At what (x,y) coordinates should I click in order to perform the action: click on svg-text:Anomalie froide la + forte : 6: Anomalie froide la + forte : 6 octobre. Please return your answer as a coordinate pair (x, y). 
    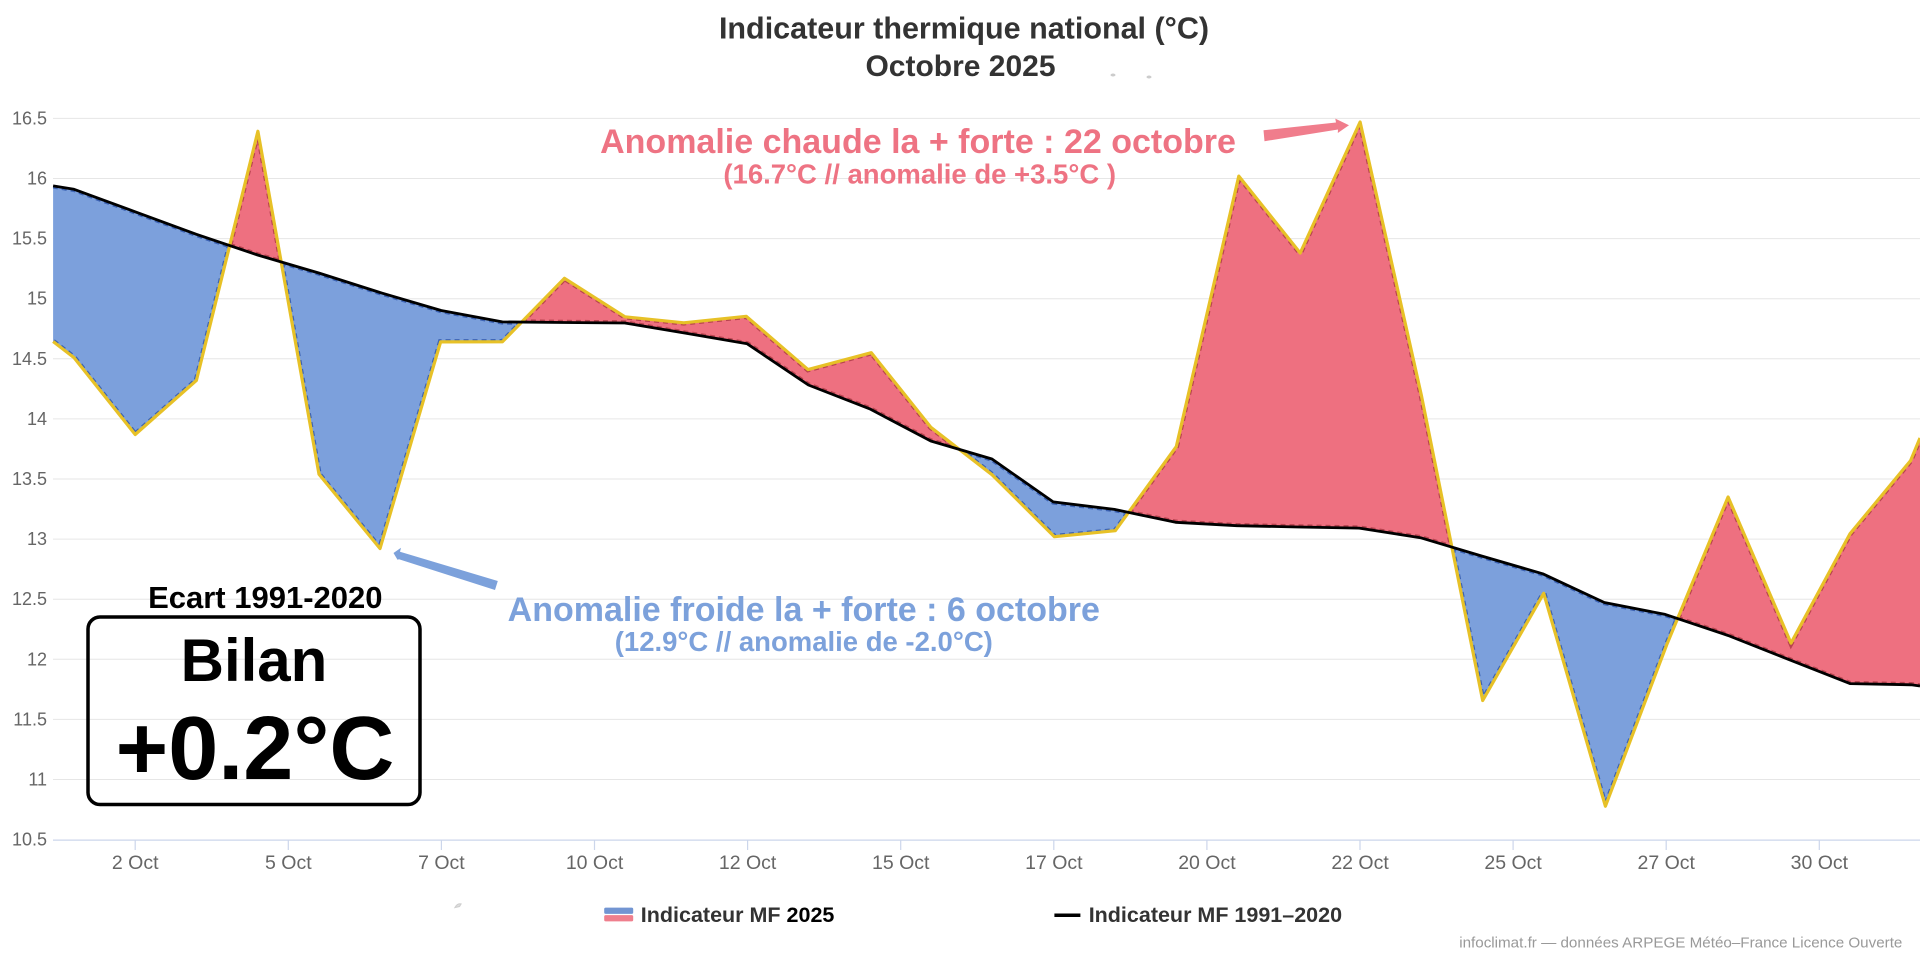
    Looking at the image, I should click on (804, 610).